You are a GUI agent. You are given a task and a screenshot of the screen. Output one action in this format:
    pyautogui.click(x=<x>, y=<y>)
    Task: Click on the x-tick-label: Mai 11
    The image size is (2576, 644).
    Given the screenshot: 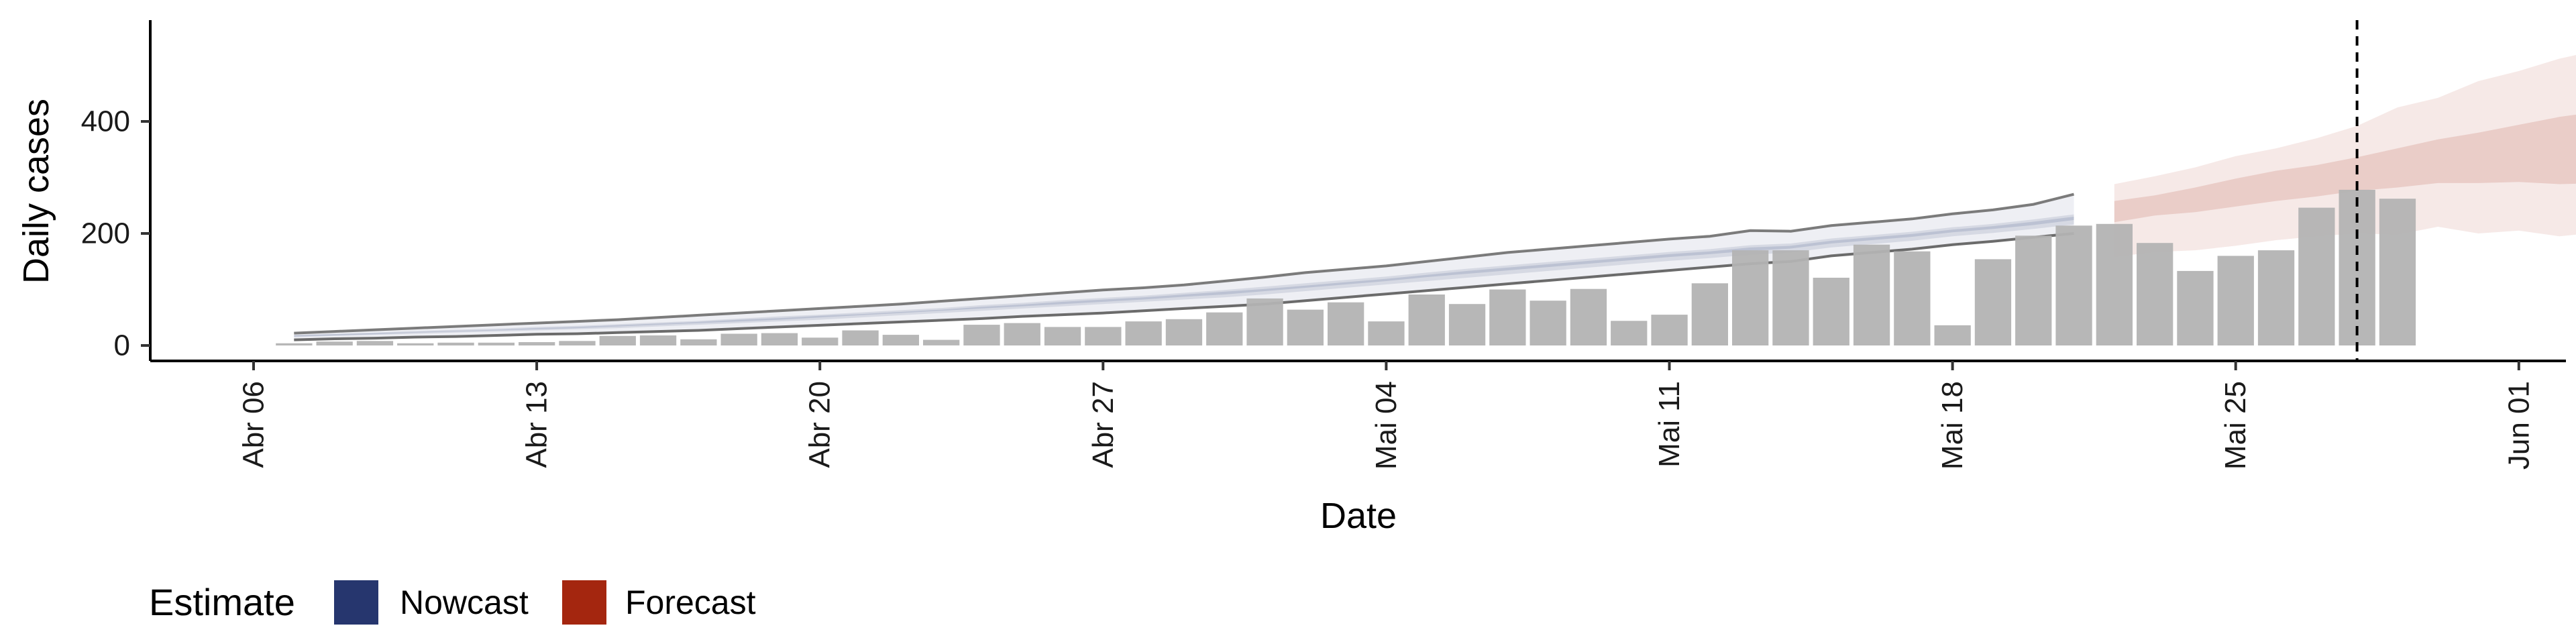 What is the action you would take?
    pyautogui.click(x=1669, y=424)
    